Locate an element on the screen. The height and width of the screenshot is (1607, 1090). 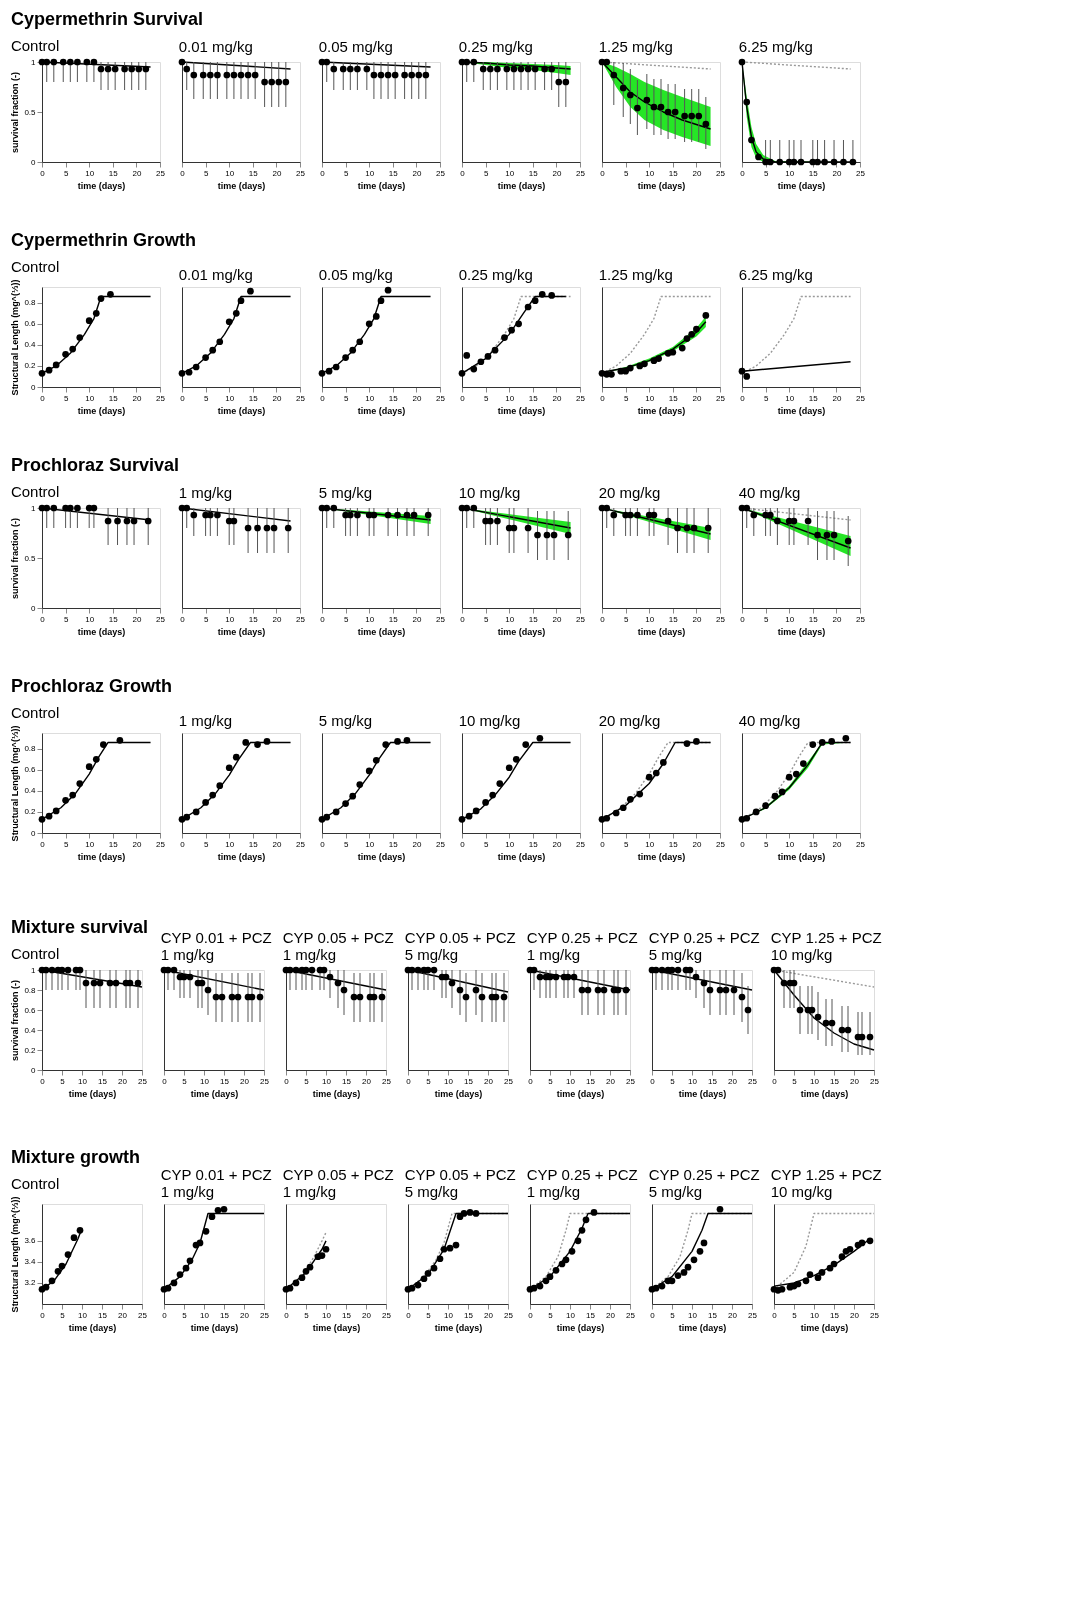
y-tick-label: 3.2 is located at coordinates (30, 1283).